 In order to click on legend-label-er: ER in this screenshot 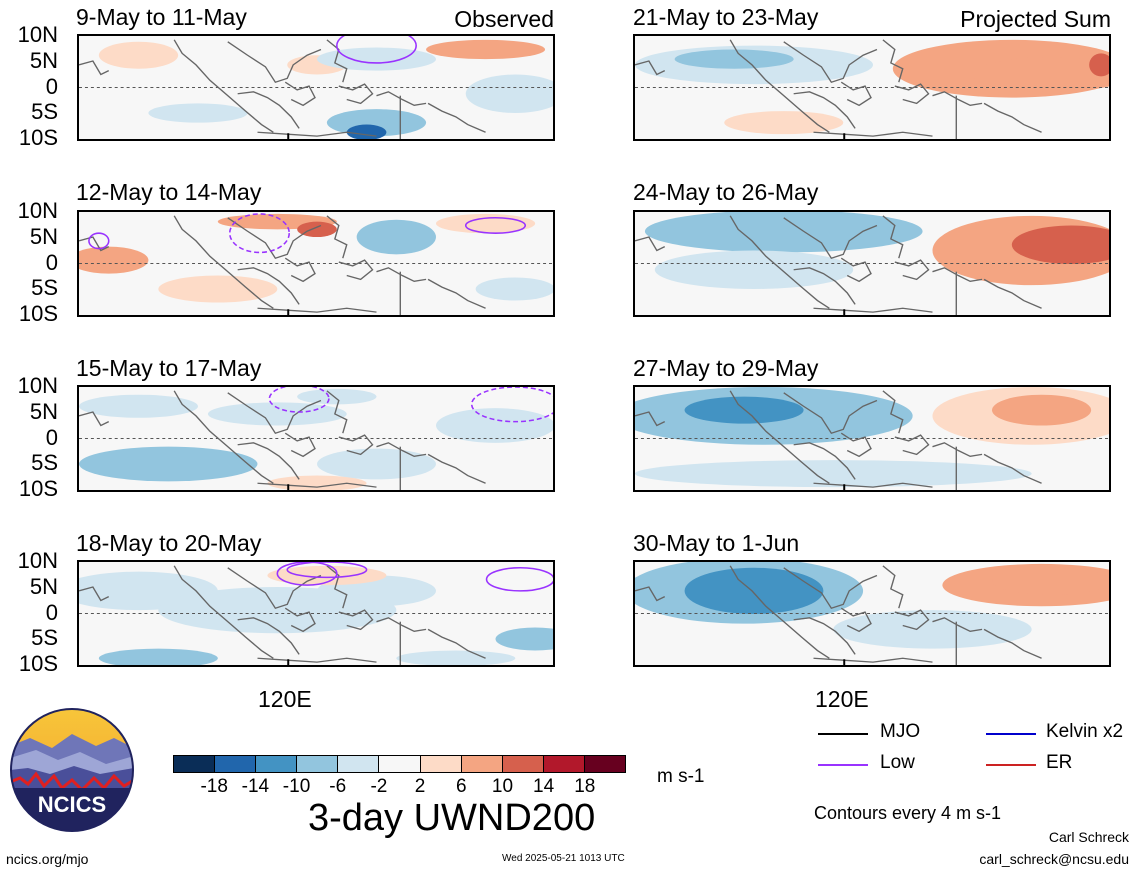, I will do `click(1059, 762)`.